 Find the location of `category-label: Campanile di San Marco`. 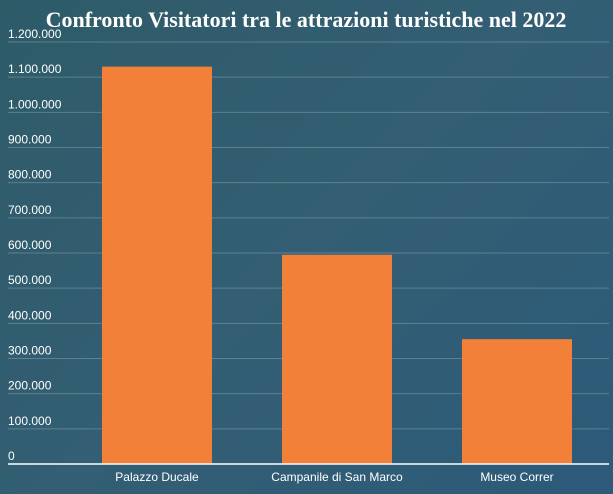

category-label: Campanile di San Marco is located at coordinates (337, 477).